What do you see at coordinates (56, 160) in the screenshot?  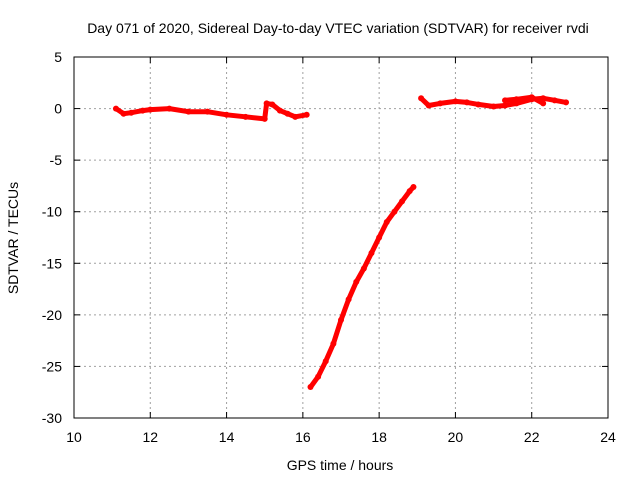 I see `y-tick-label: -5` at bounding box center [56, 160].